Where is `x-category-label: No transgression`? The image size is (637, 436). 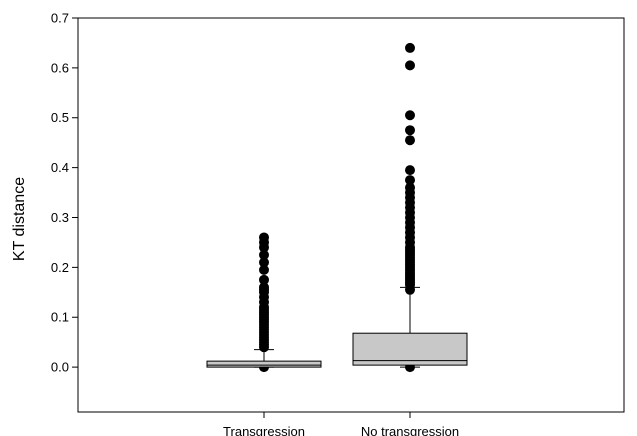 x-category-label: No transgression is located at coordinates (410, 430).